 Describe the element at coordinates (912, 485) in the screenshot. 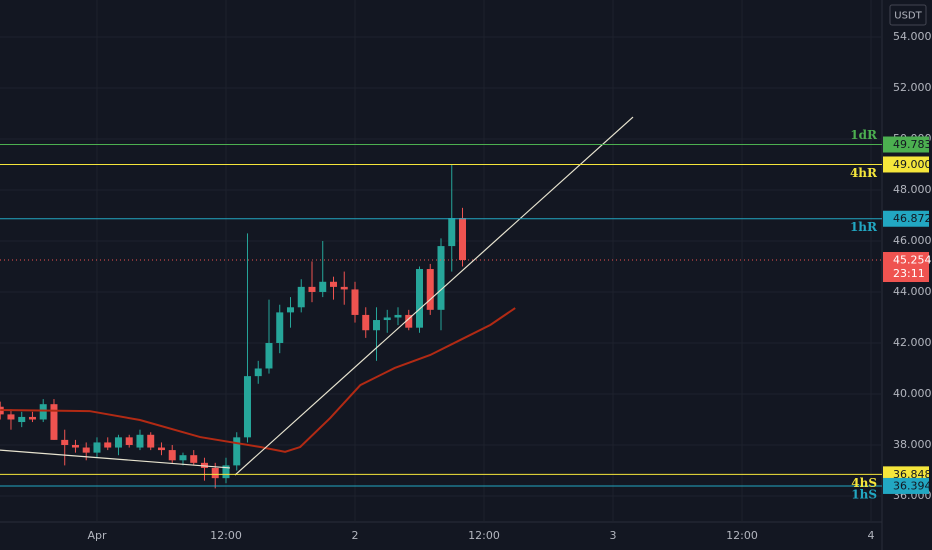

I see `level-price-label: 36.394` at that location.